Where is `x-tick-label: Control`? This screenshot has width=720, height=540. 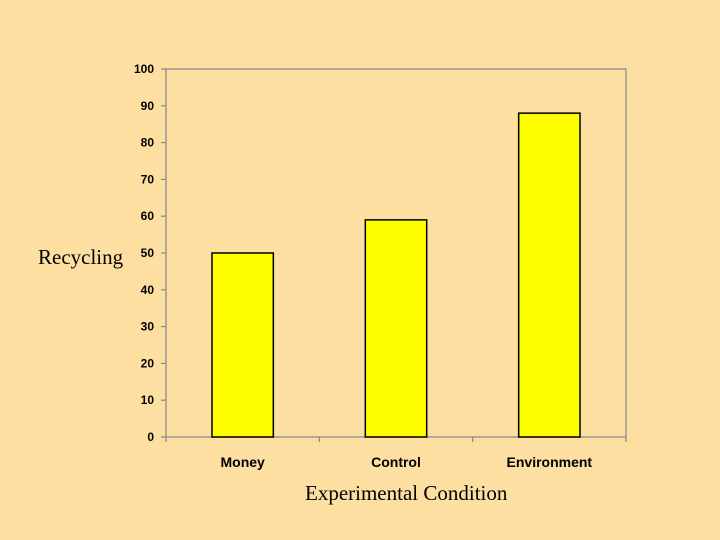
x-tick-label: Control is located at coordinates (396, 462).